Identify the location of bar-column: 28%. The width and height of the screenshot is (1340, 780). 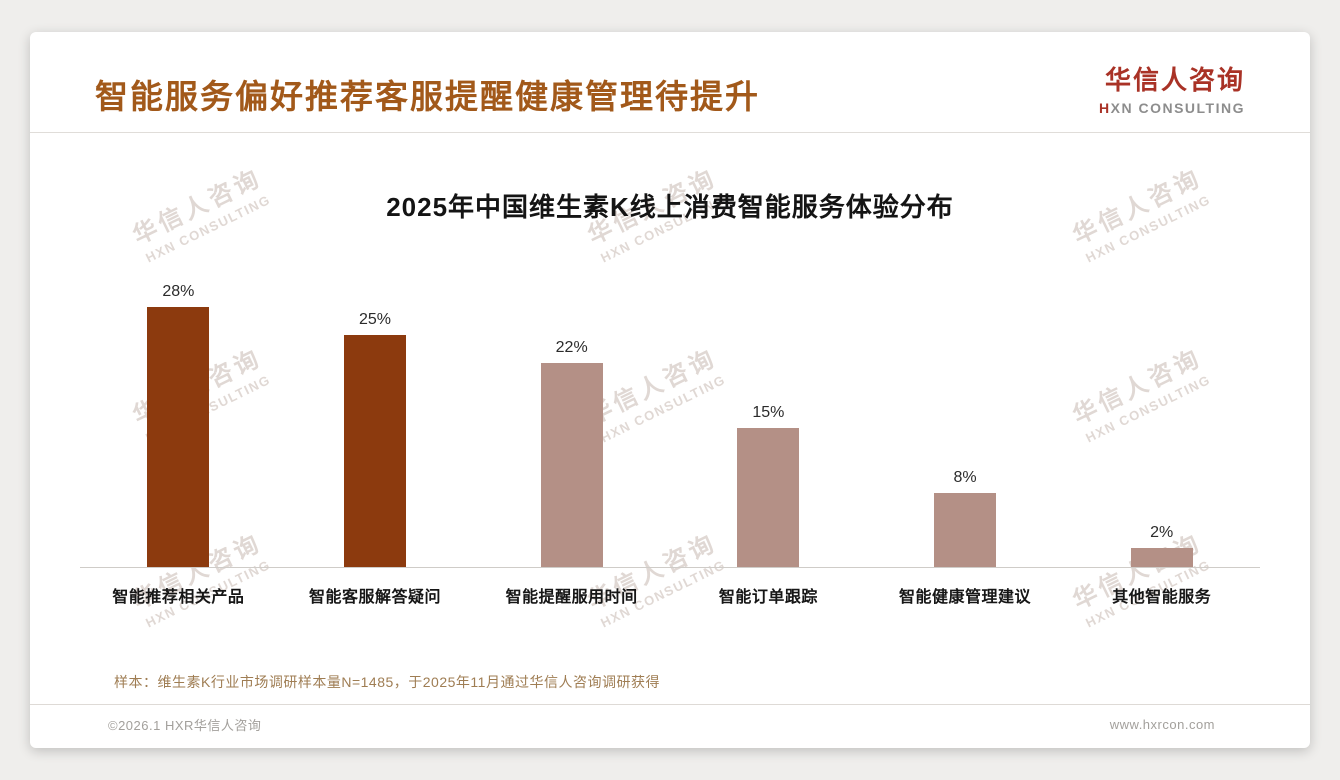
(178, 425).